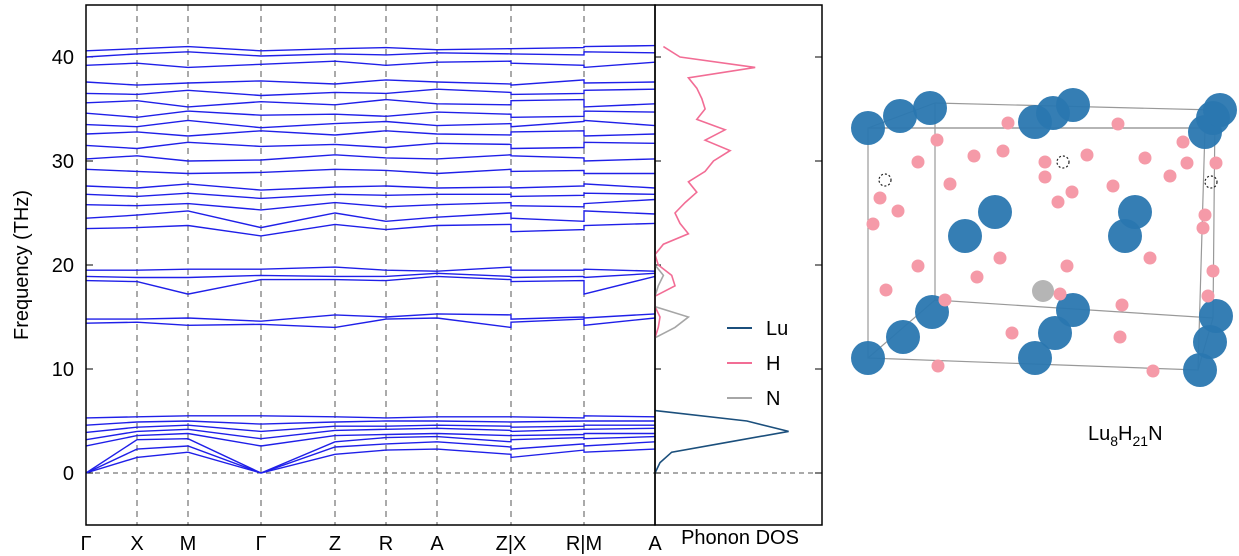 The image size is (1239, 556). I want to click on formula: Lu8H21N, so click(1125, 436).